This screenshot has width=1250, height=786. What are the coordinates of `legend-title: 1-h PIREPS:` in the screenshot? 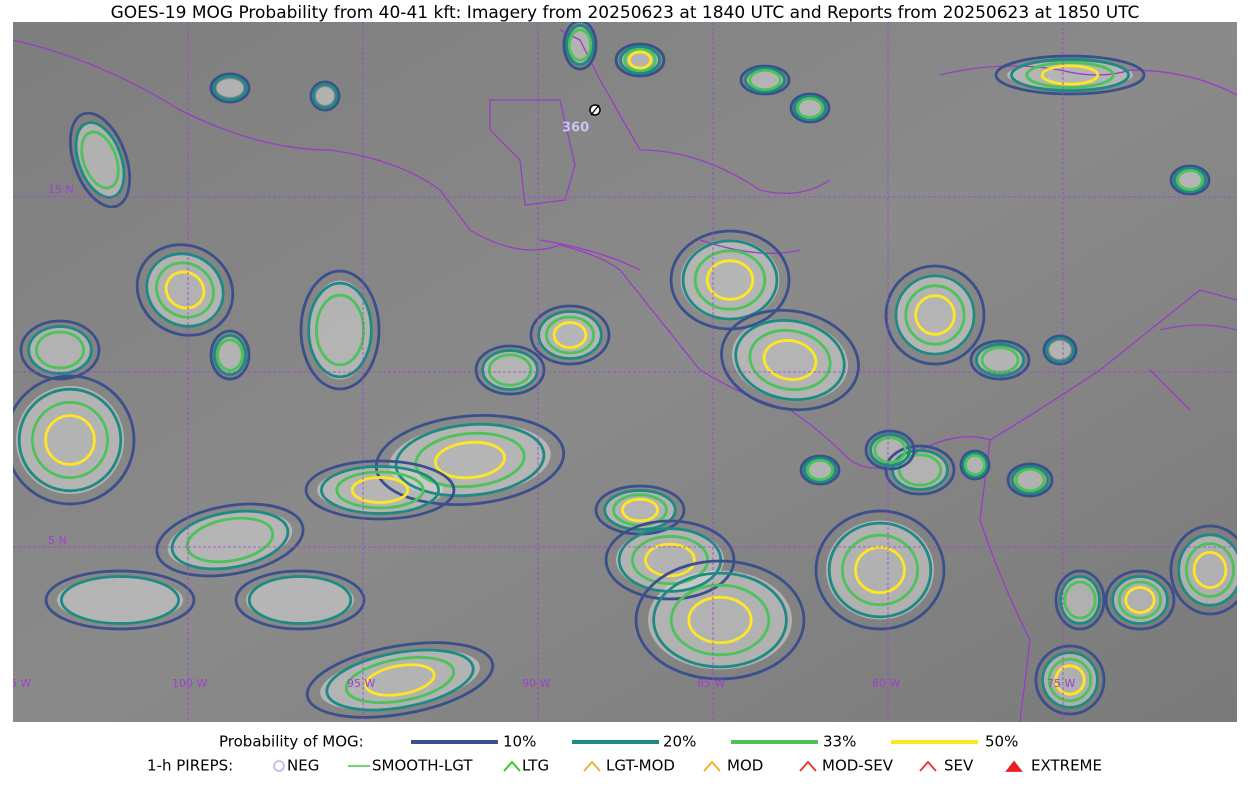 It's located at (190, 766).